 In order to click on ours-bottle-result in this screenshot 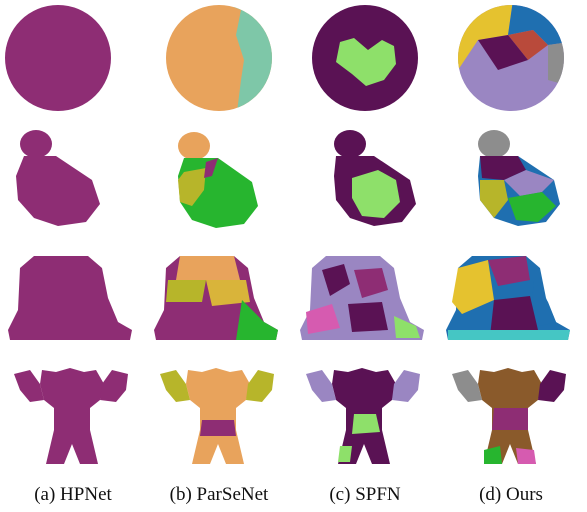, I will do `click(511, 180)`.